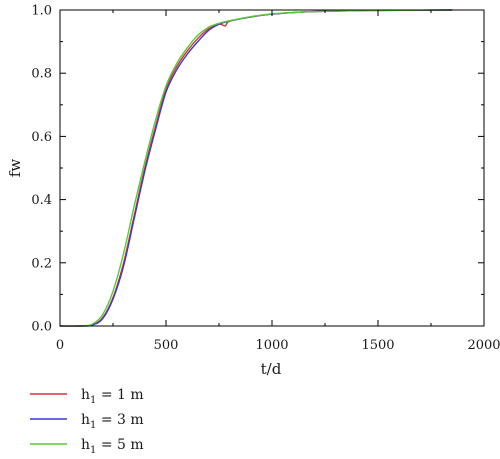 Image resolution: width=500 pixels, height=459 pixels. What do you see at coordinates (41, 327) in the screenshot?
I see `y-tick-label: 0.0` at bounding box center [41, 327].